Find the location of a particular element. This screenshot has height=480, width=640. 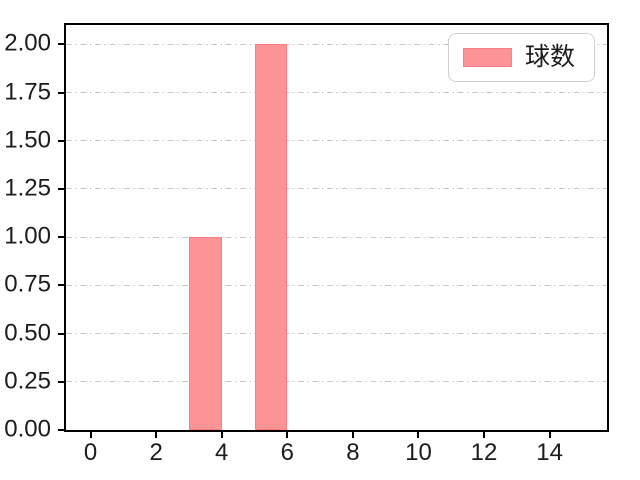

legend: 球数 is located at coordinates (521, 57).